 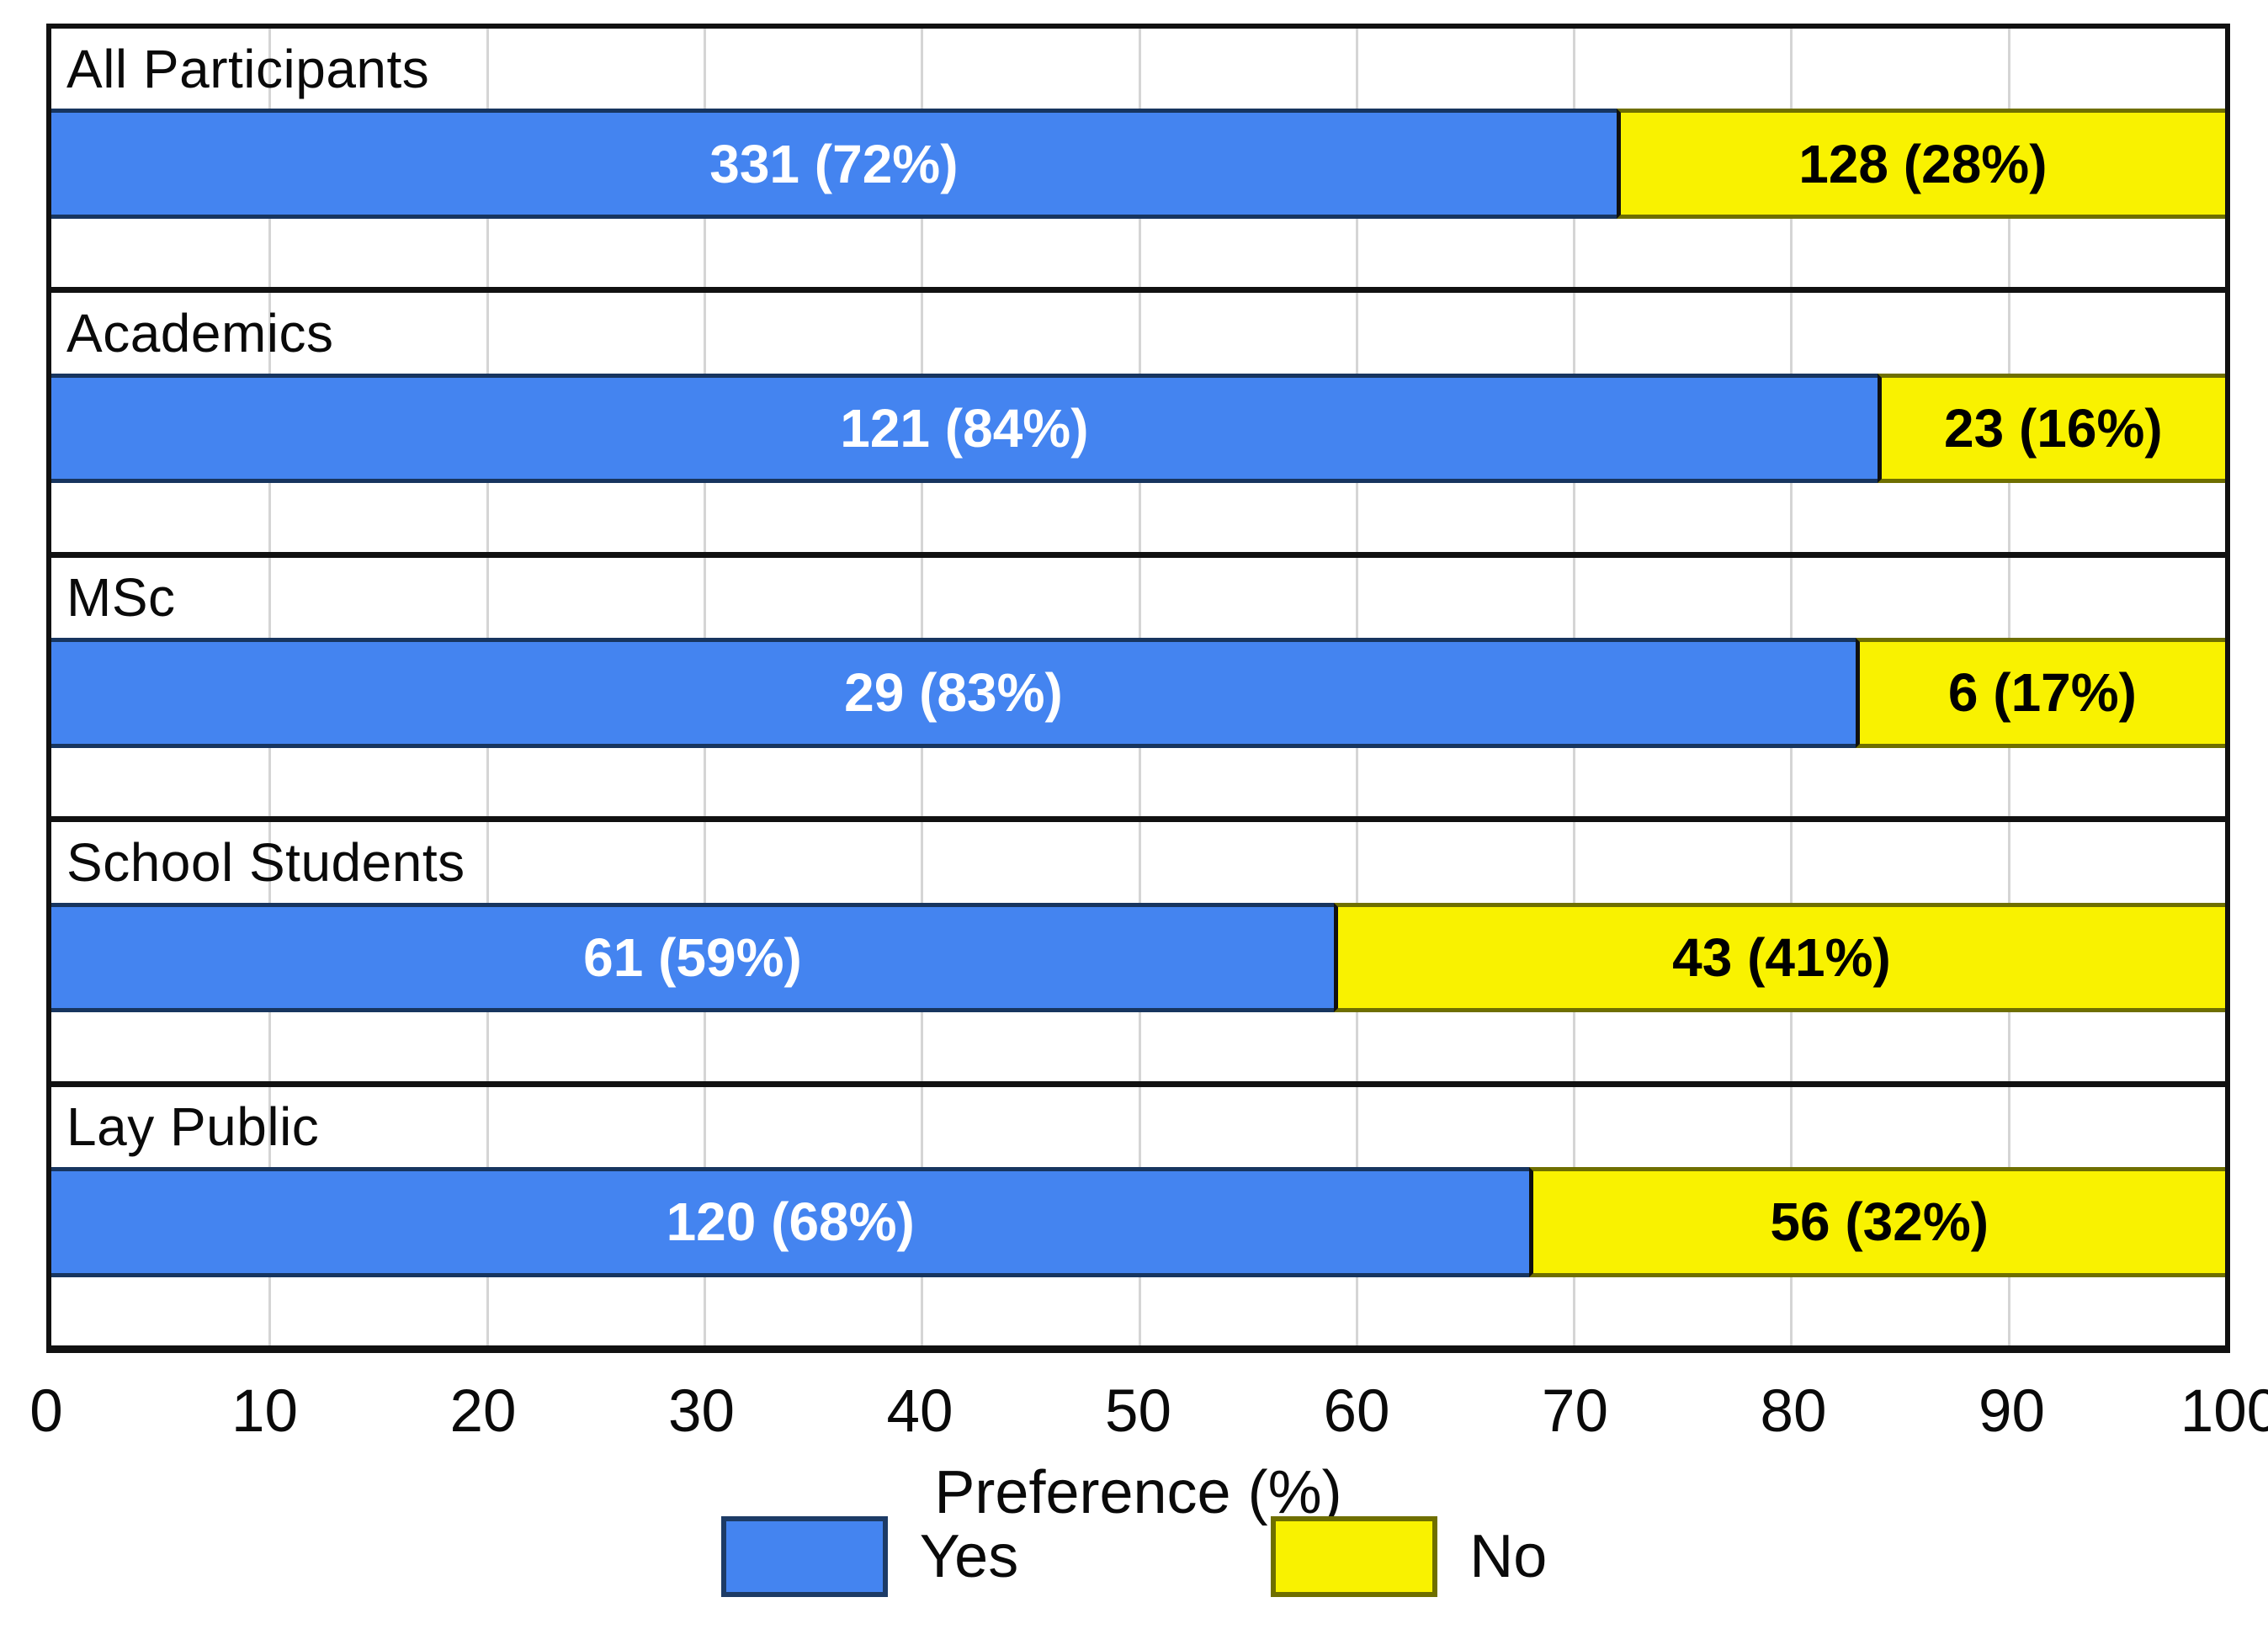 What do you see at coordinates (200, 333) in the screenshot?
I see `group-label: Academics` at bounding box center [200, 333].